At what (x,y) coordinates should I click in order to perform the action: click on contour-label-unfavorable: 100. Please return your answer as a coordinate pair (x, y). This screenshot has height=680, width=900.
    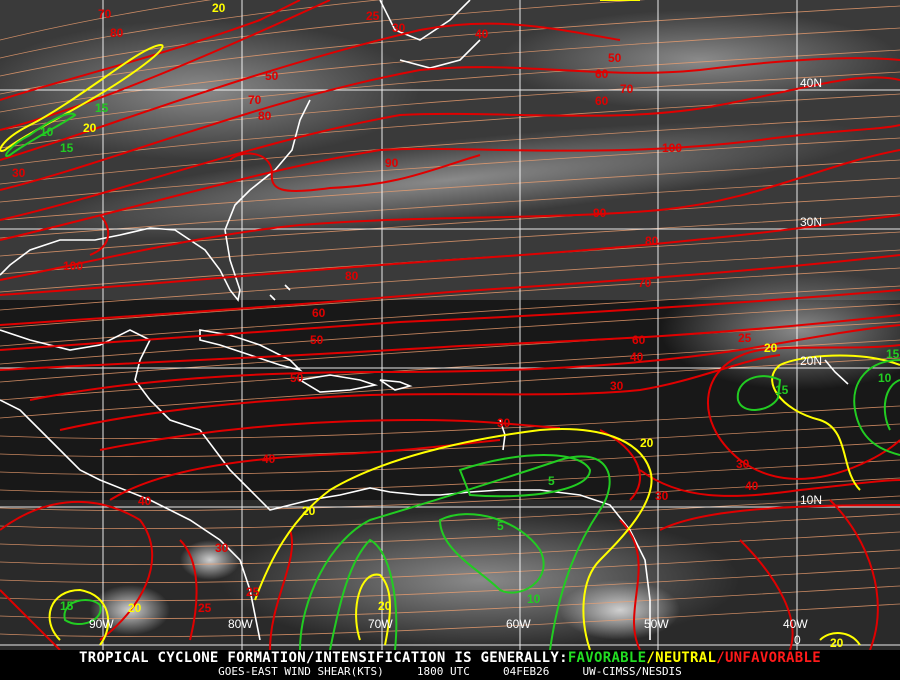
    Looking at the image, I should click on (73, 266).